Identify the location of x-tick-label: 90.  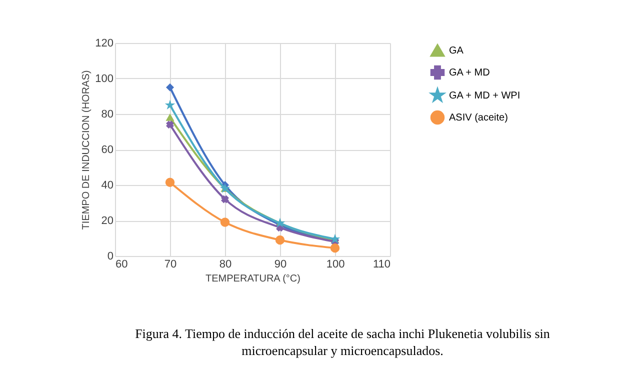
(280, 264).